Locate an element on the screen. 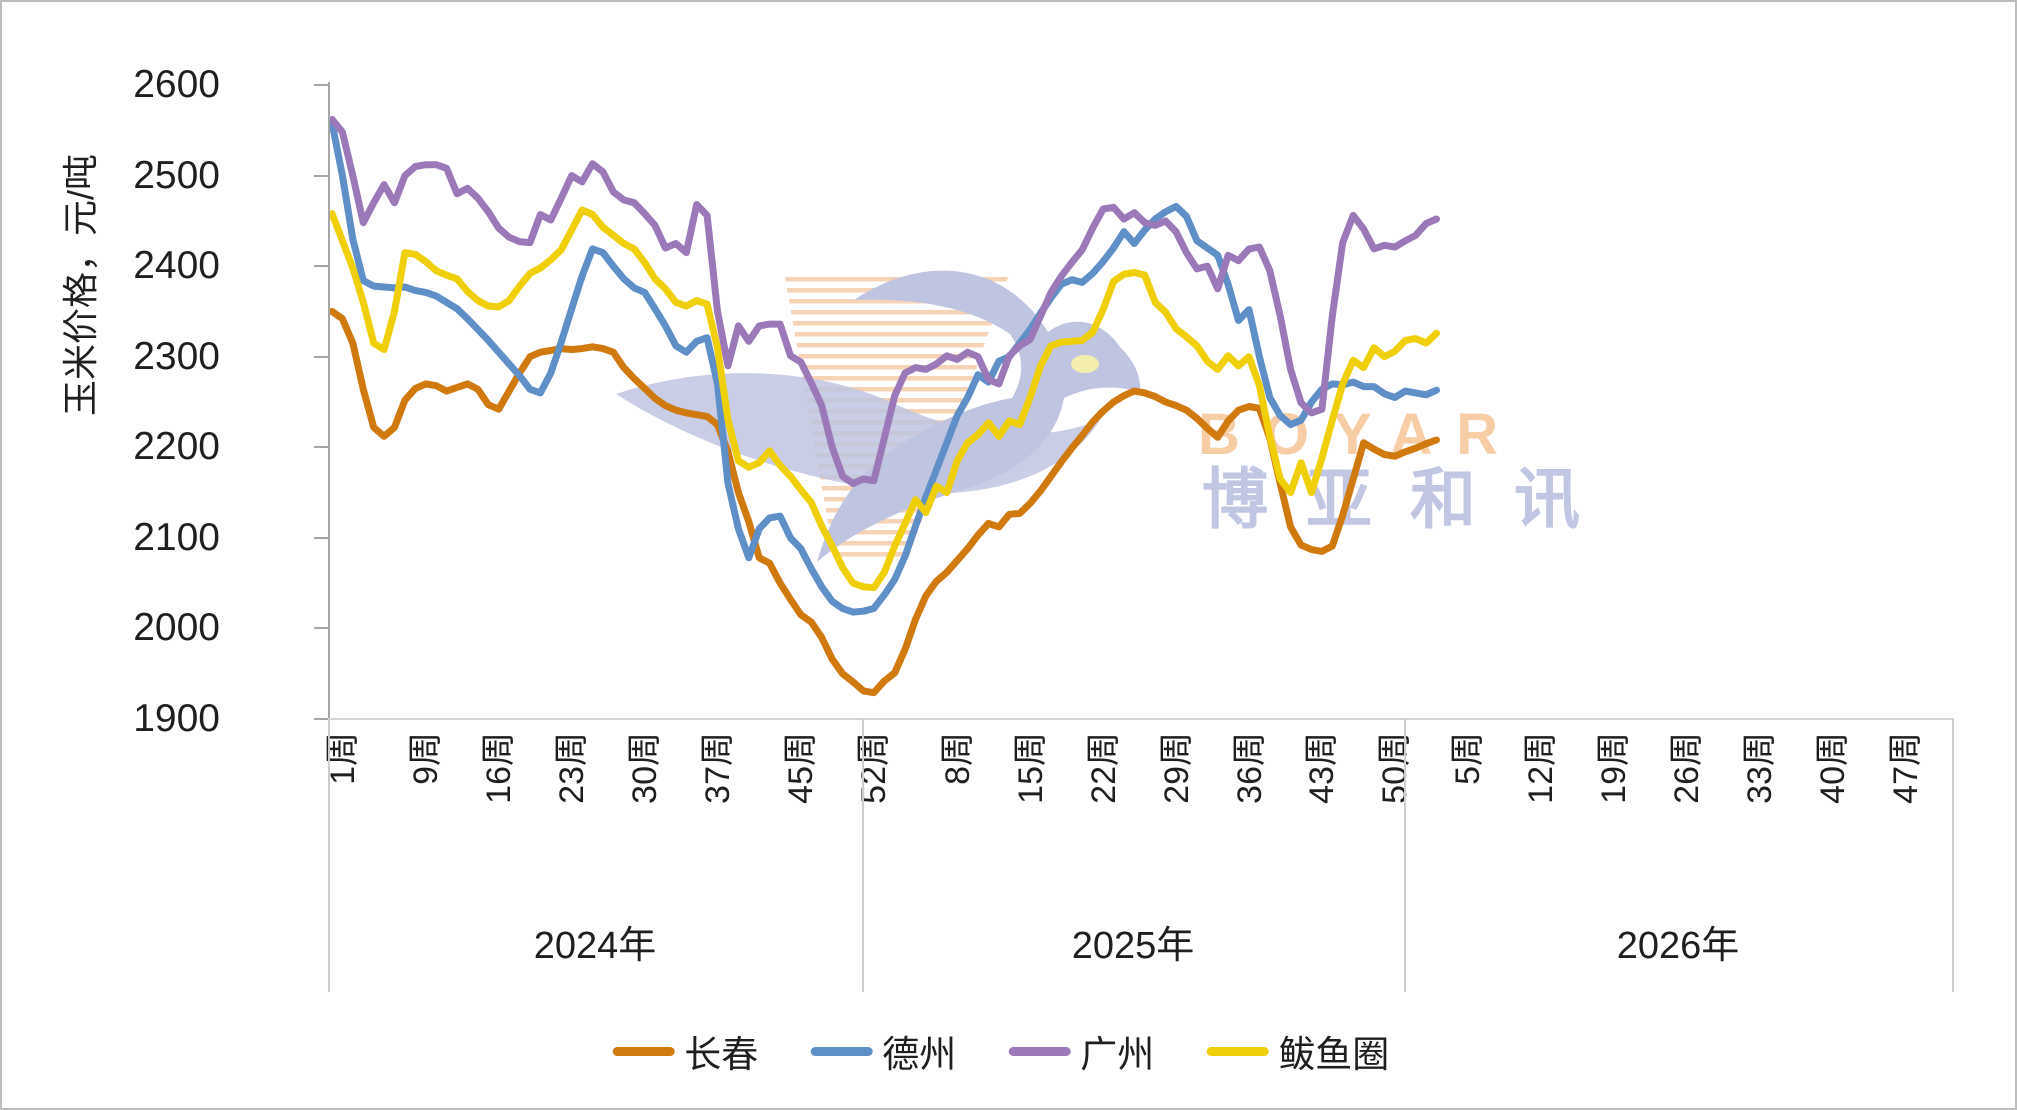 Image resolution: width=2017 pixels, height=1110 pixels. x-tick-label: 43周 is located at coordinates (1322, 768).